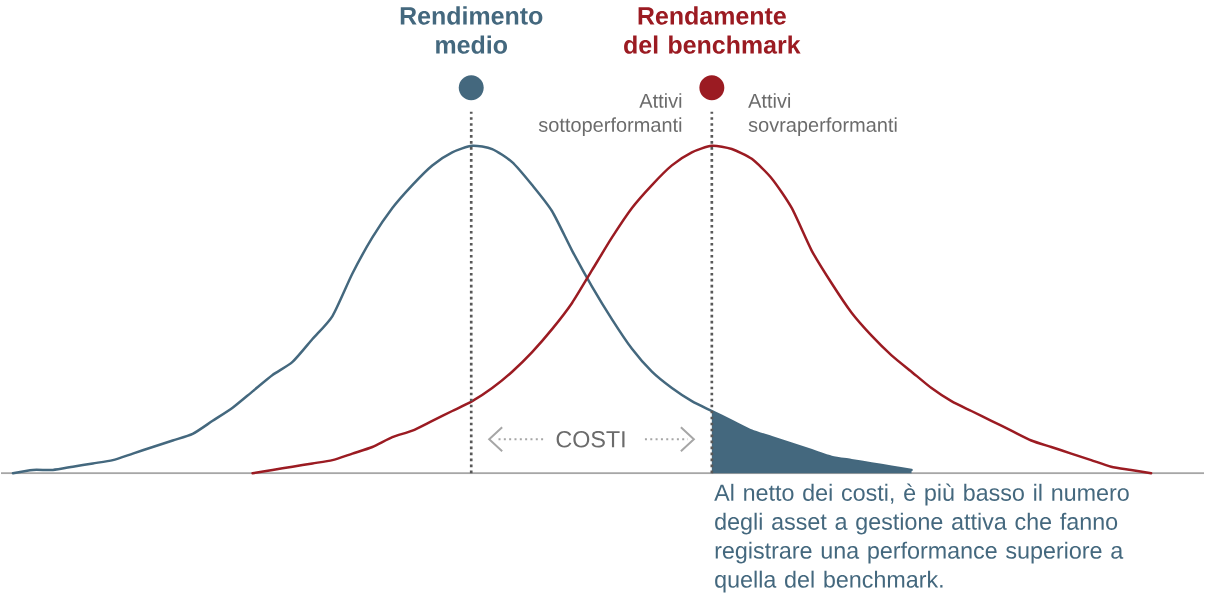 The height and width of the screenshot is (616, 1205). What do you see at coordinates (610, 114) in the screenshot?
I see `text: Attivi sottoperformanti` at bounding box center [610, 114].